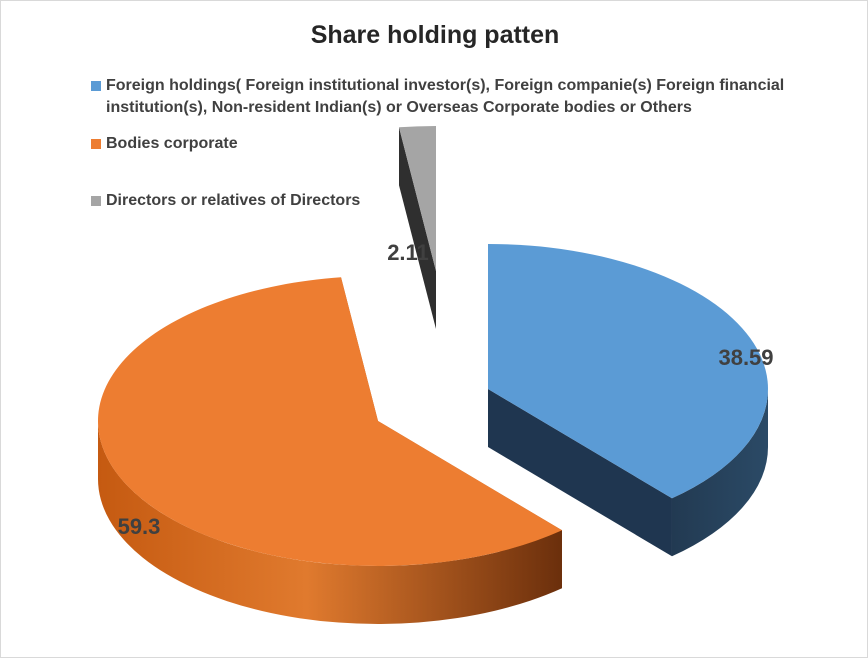 The height and width of the screenshot is (659, 868). Describe the element at coordinates (96, 144) in the screenshot. I see `legend-swatch-bodies-corporate` at that location.